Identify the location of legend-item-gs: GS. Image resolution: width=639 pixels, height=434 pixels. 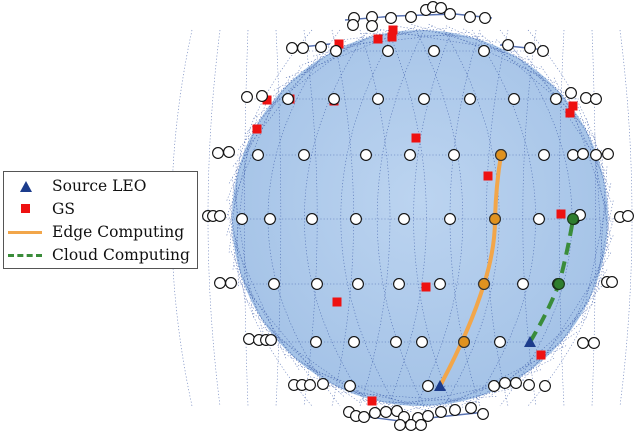
(100, 209).